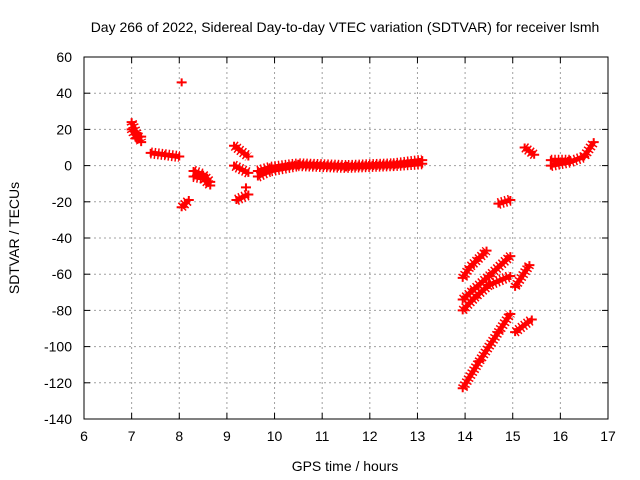  I want to click on y-tick-label: 20, so click(64, 129).